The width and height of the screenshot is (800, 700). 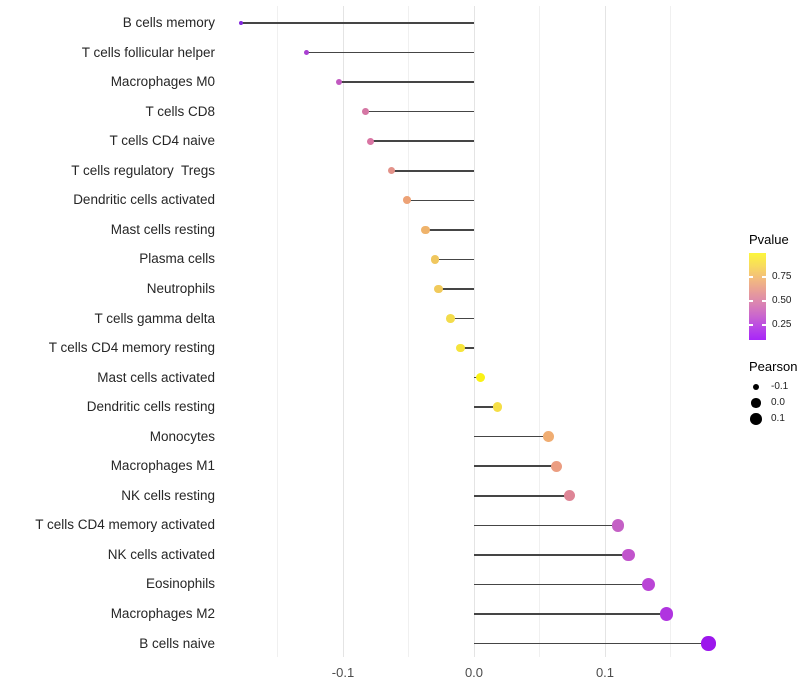 I want to click on pvalue-tick-label: 0.75, so click(x=782, y=276).